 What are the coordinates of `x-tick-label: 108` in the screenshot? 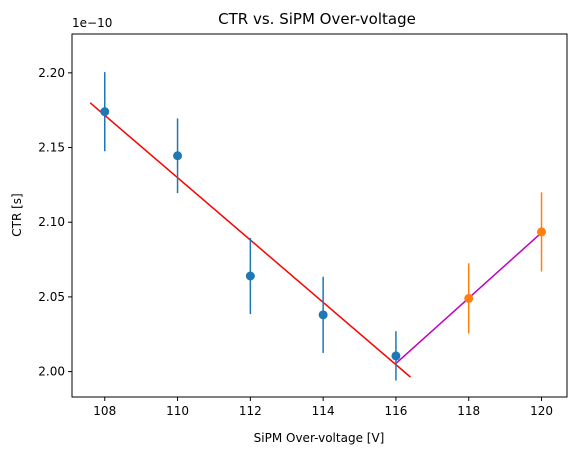 It's located at (104, 411).